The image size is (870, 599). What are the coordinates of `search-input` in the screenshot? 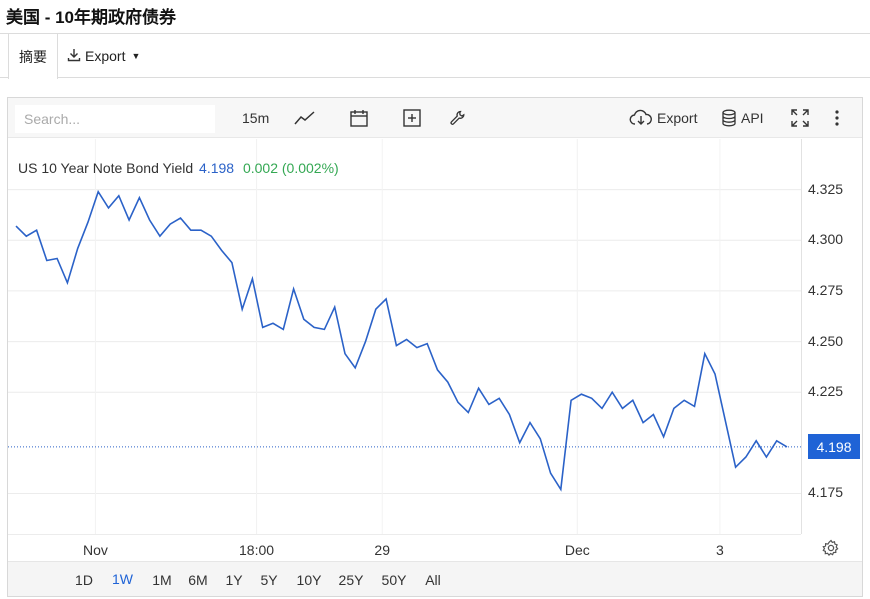 It's located at (115, 119).